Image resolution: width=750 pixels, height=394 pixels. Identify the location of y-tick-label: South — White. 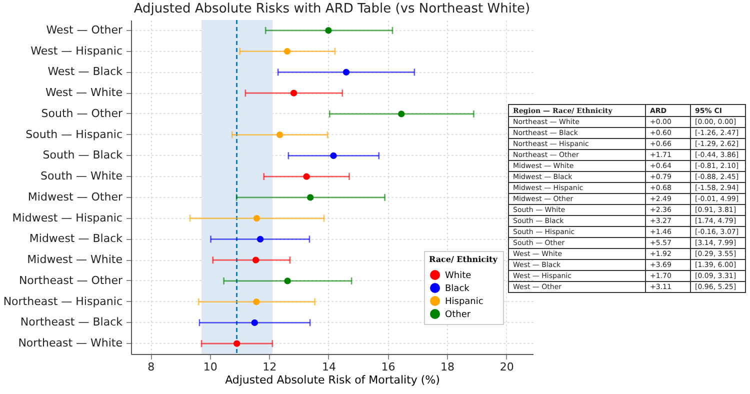
(81, 176).